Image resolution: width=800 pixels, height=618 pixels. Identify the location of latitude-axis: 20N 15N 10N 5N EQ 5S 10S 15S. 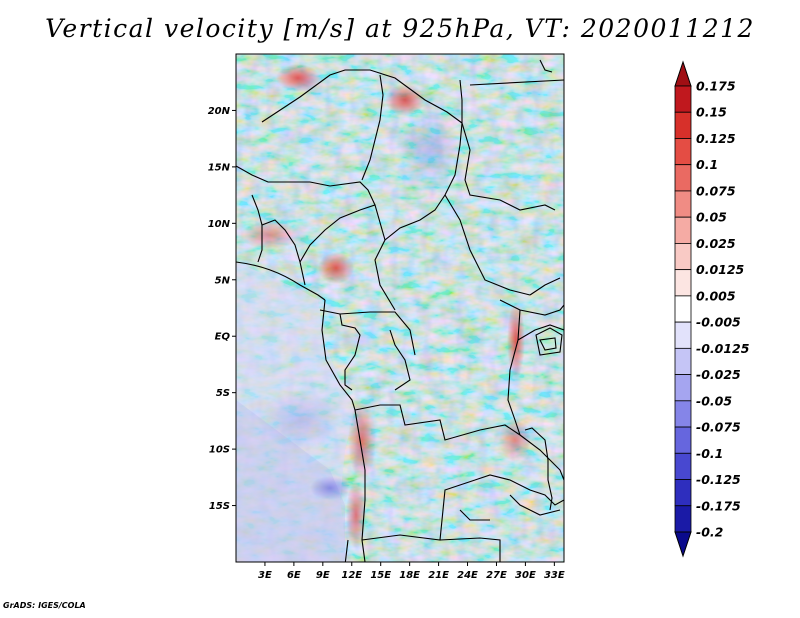
(222, 309).